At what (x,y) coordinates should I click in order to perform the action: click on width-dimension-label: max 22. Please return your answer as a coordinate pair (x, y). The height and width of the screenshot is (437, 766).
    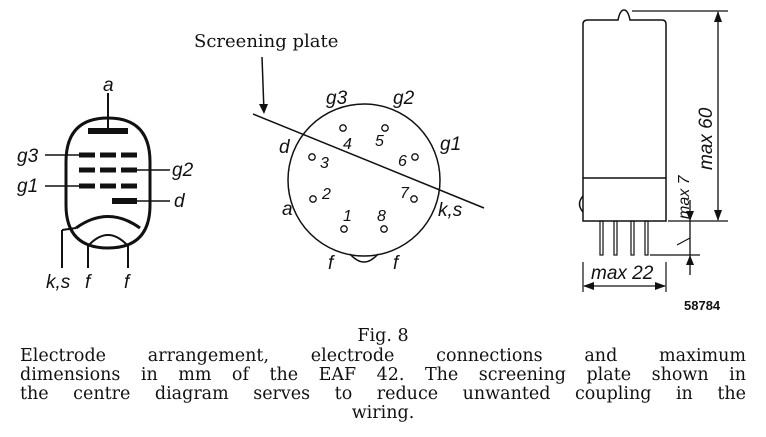
    Looking at the image, I should click on (622, 273).